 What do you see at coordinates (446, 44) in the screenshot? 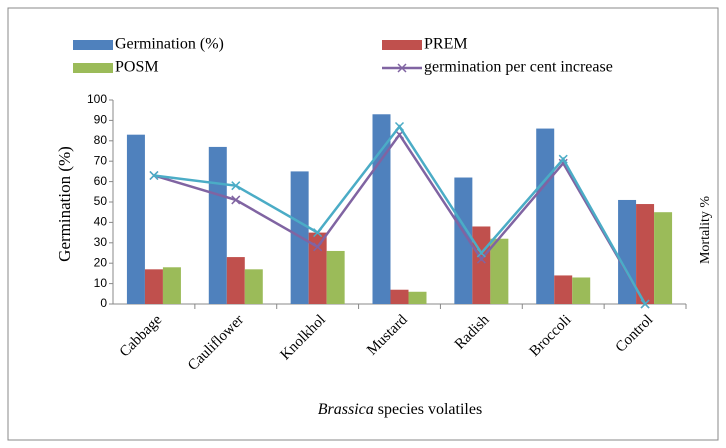
I see `legend-label: PREM` at bounding box center [446, 44].